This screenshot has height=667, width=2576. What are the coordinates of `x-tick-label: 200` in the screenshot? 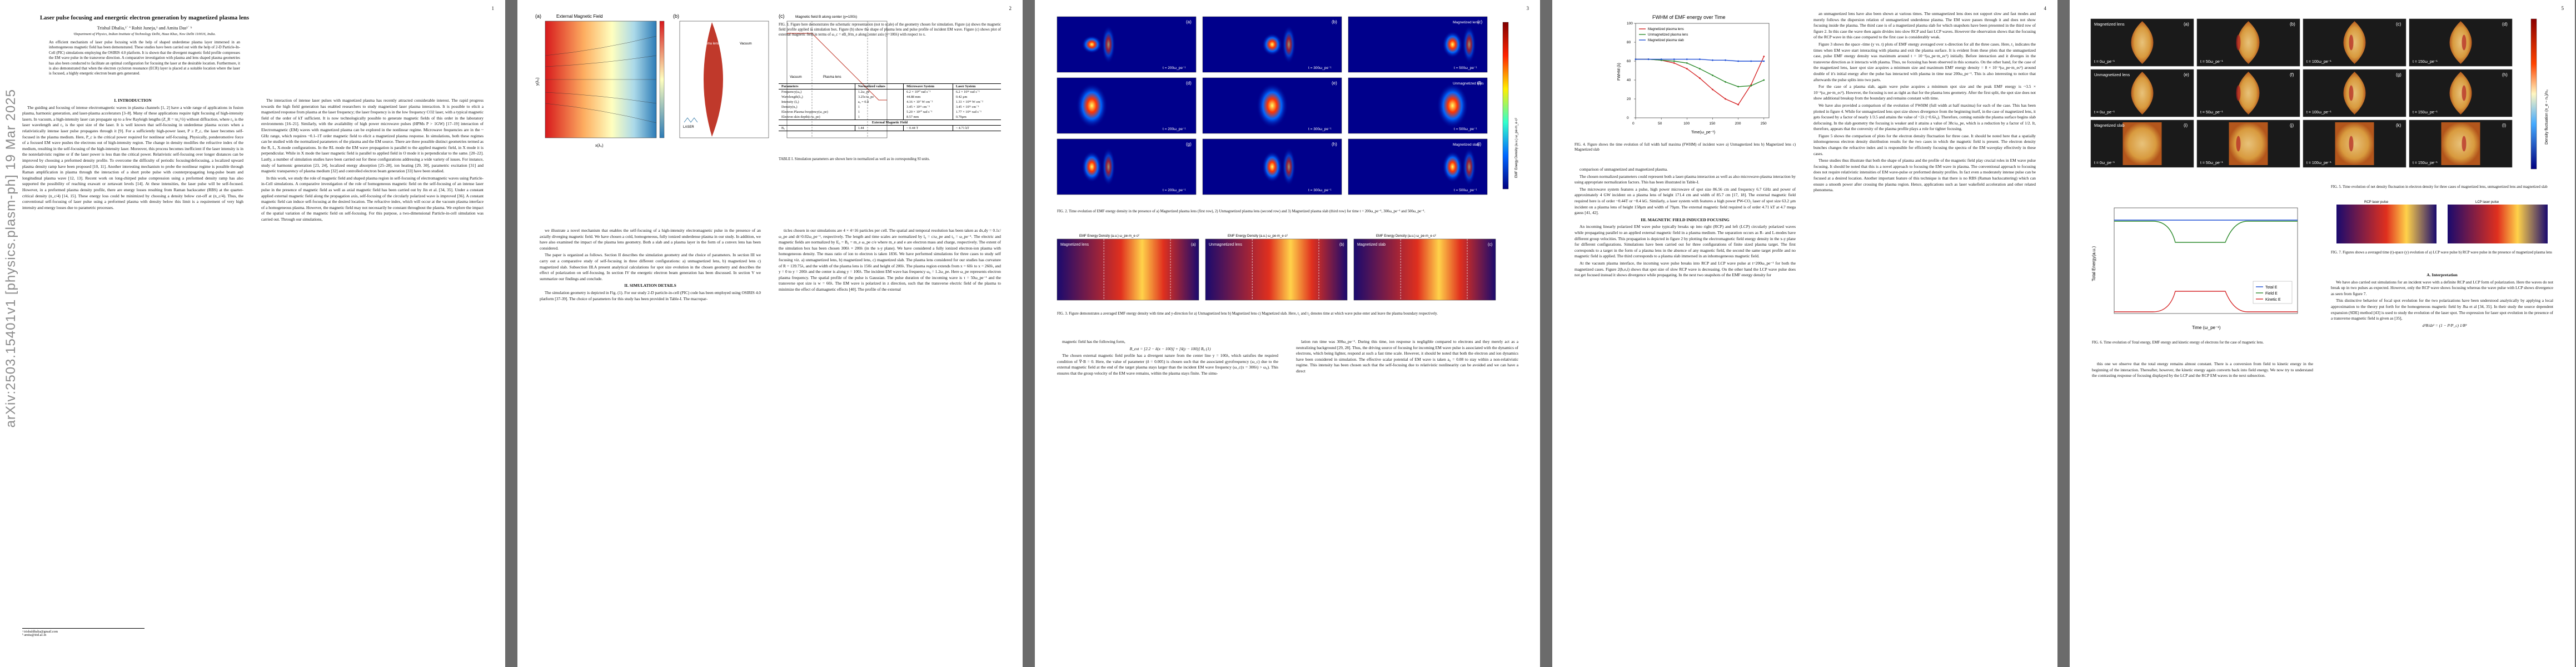 It's located at (1738, 124).